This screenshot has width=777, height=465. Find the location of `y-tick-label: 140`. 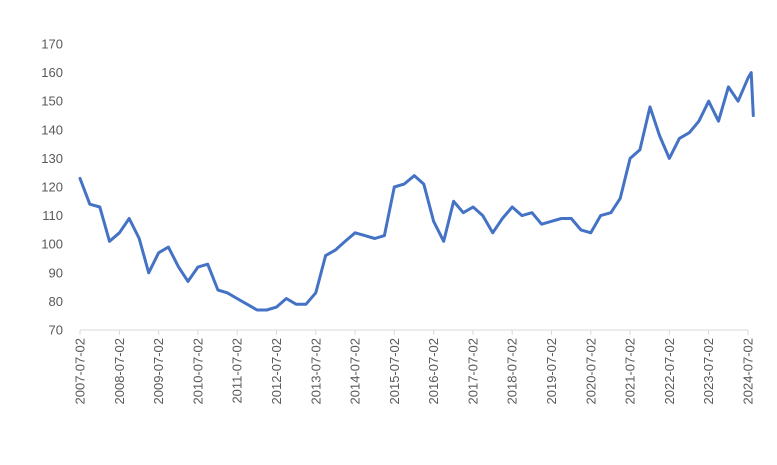

y-tick-label: 140 is located at coordinates (52, 129).